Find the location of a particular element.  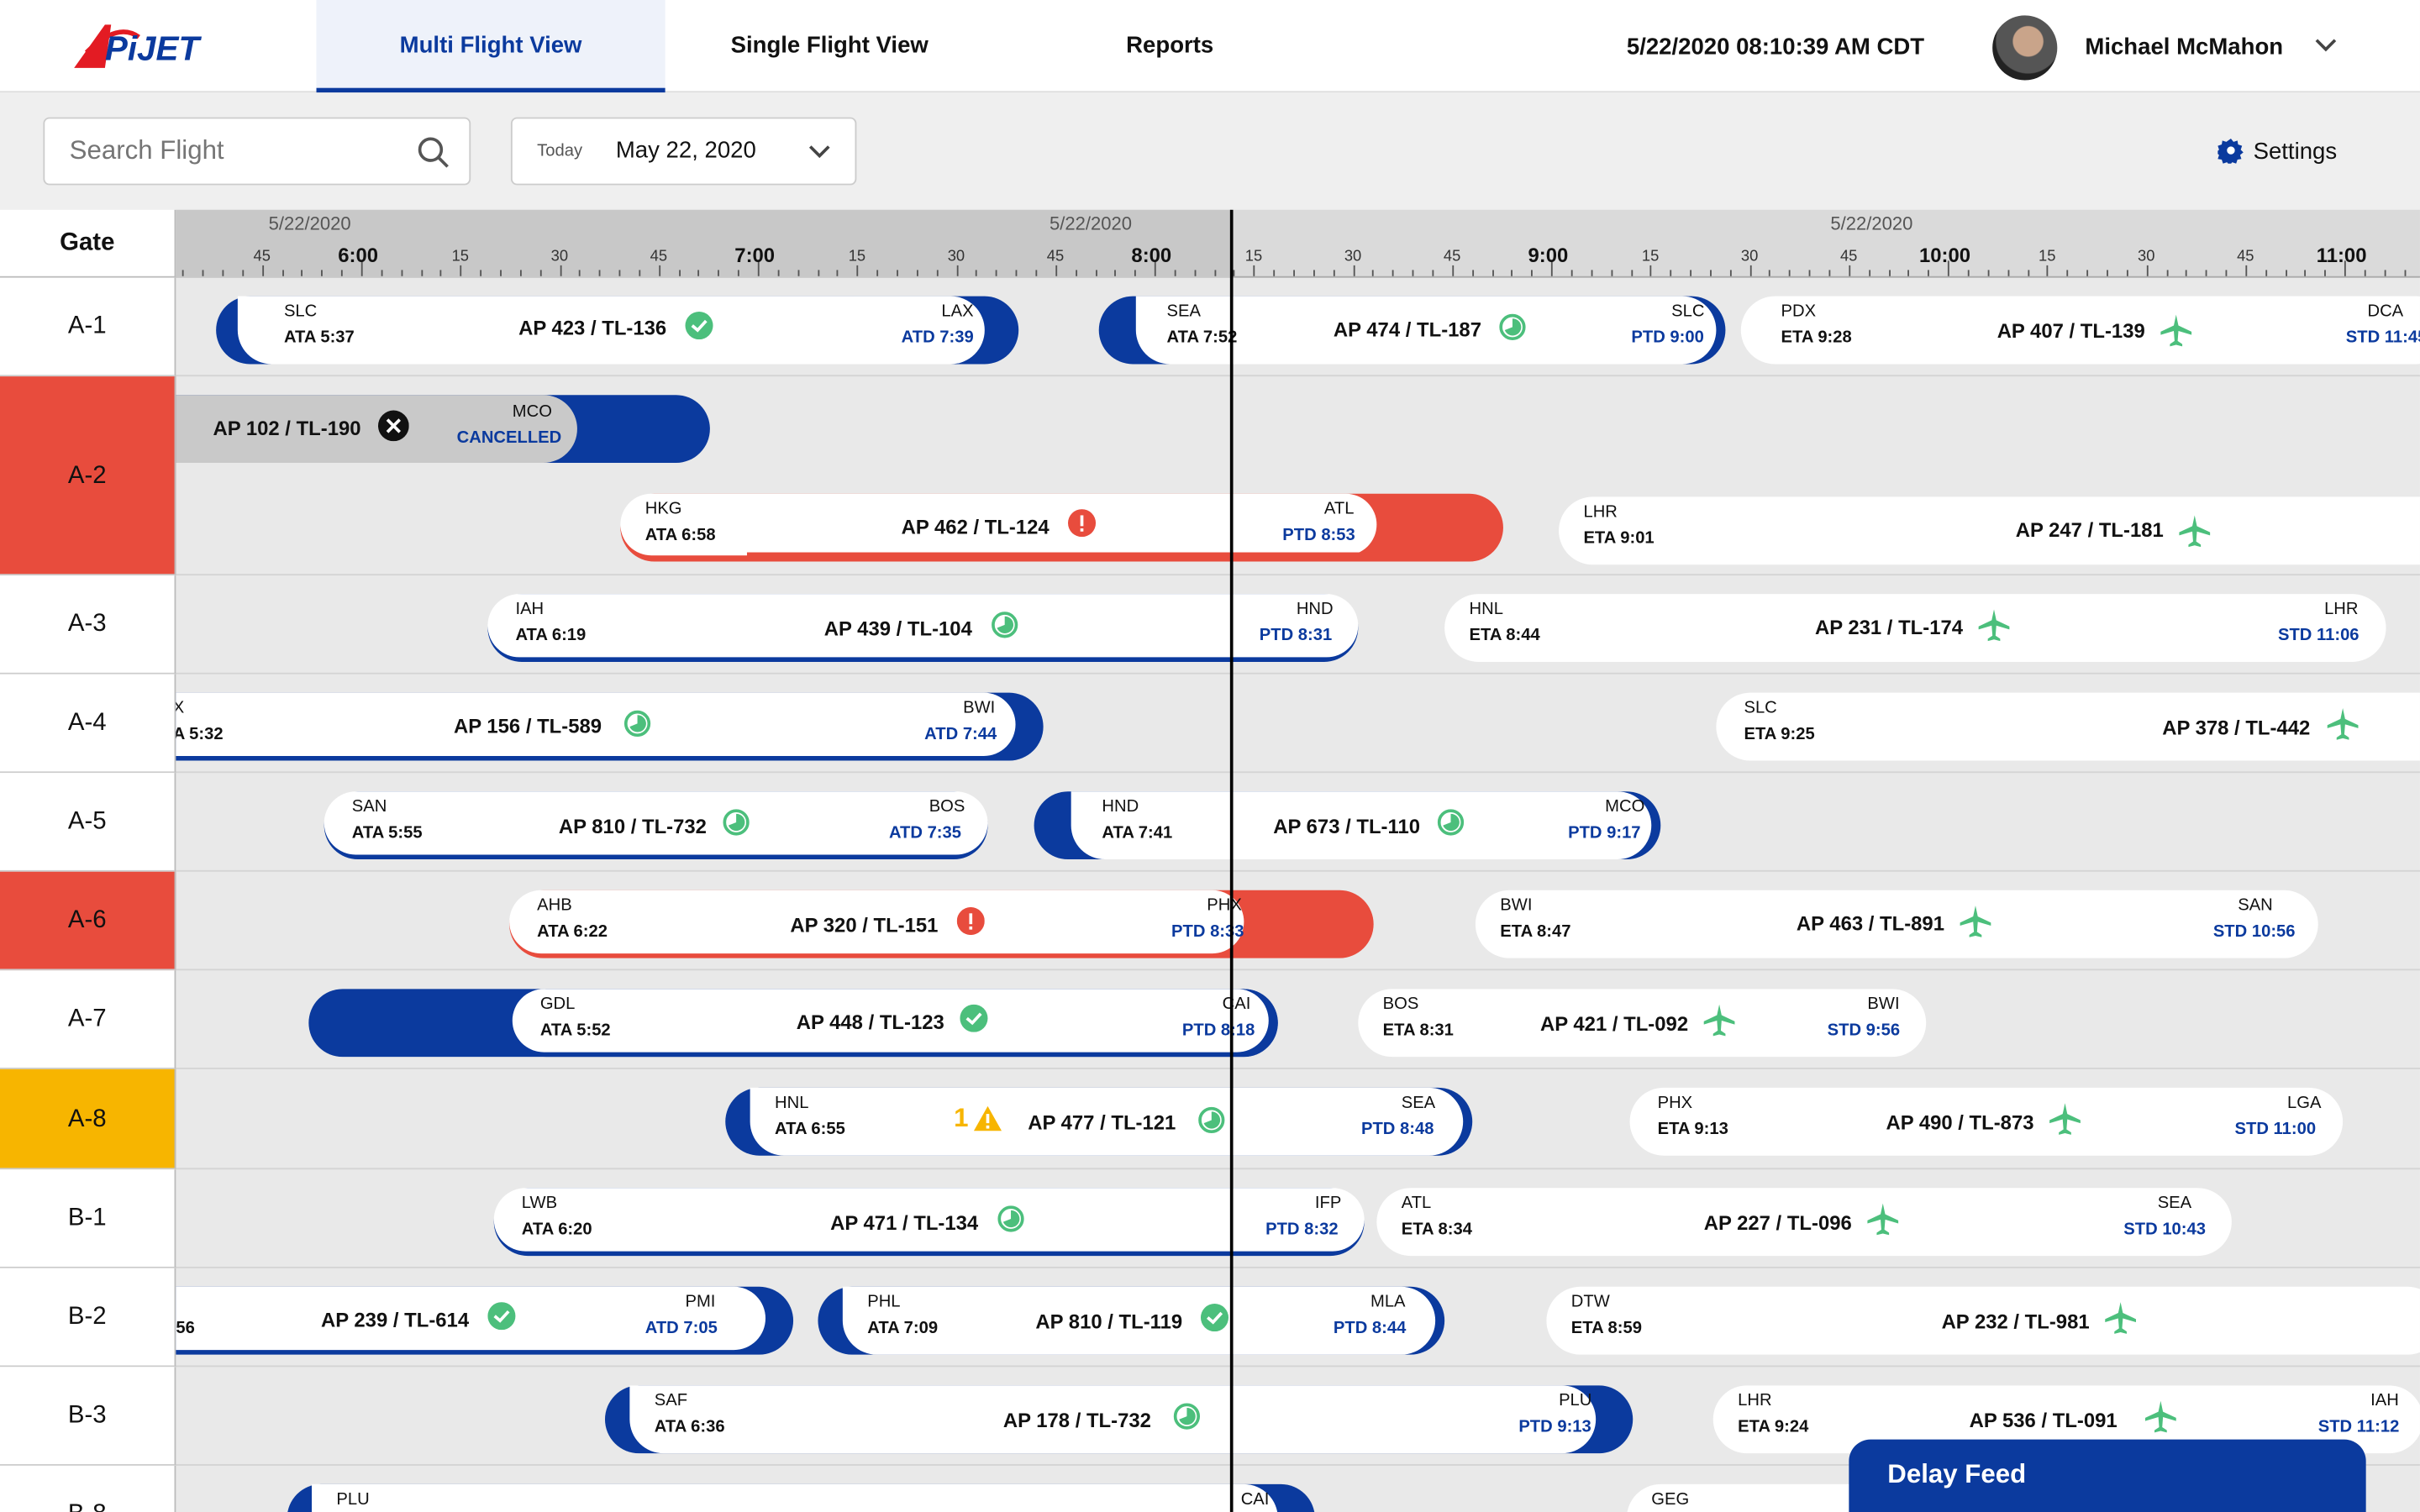

search-box is located at coordinates (257, 151).